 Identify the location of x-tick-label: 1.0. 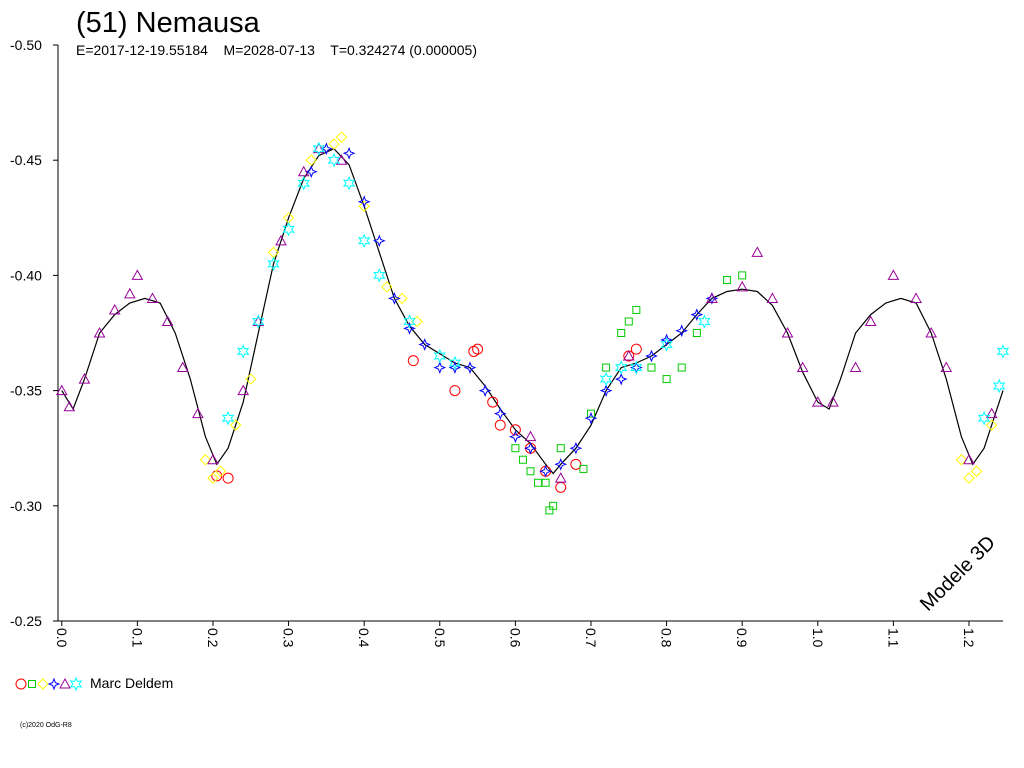
(818, 638).